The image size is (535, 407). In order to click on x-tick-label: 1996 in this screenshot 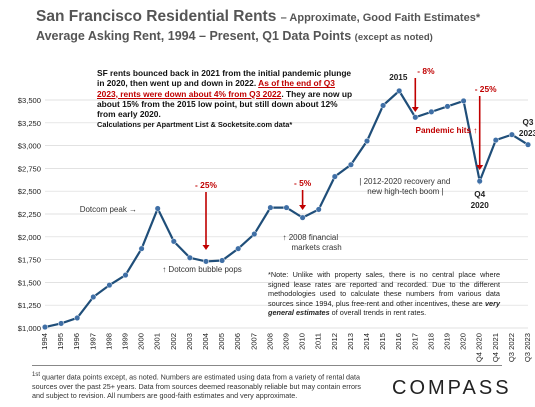, I will do `click(76, 341)`.